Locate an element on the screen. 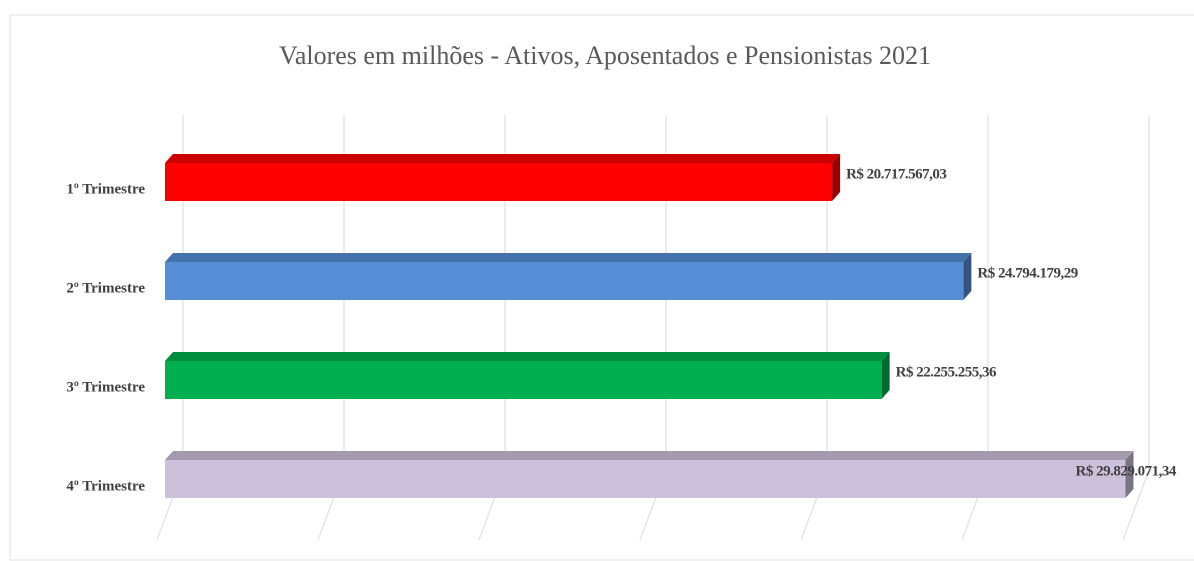 The image size is (1194, 561). y-tick-label: 1º Trimestre is located at coordinates (105, 189).